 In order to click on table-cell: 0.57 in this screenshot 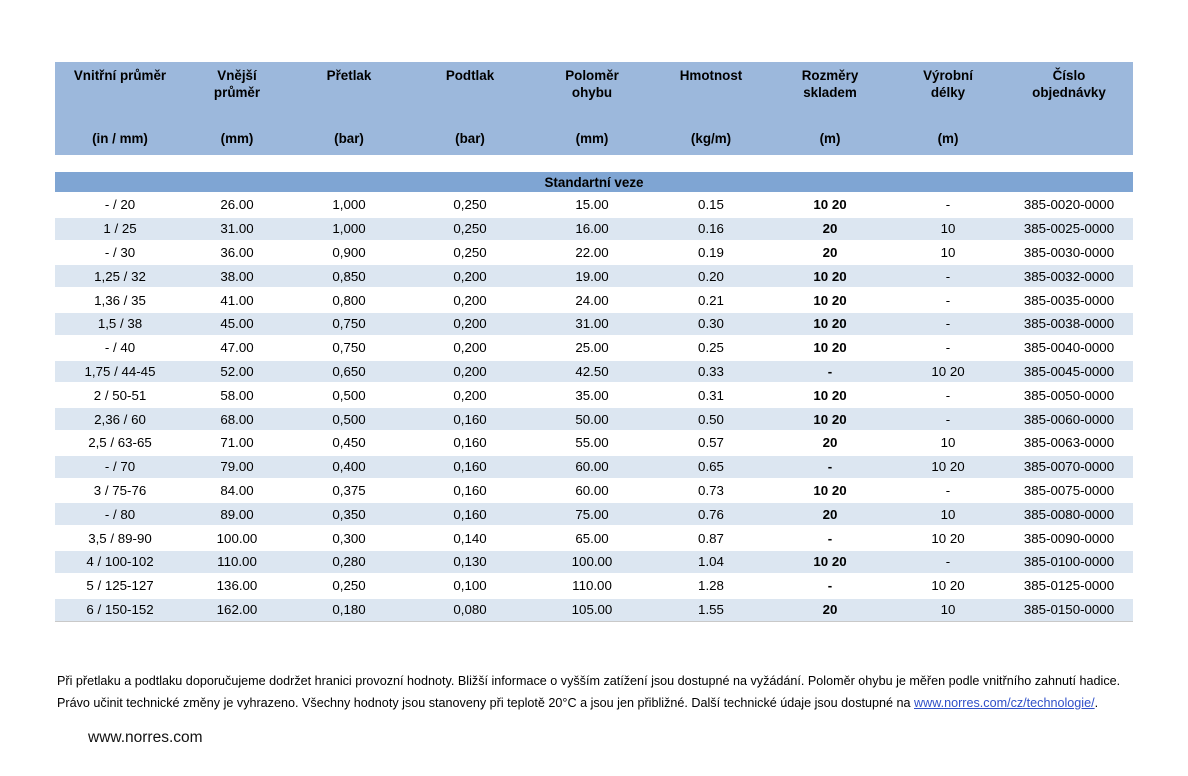, I will do `click(711, 442)`.